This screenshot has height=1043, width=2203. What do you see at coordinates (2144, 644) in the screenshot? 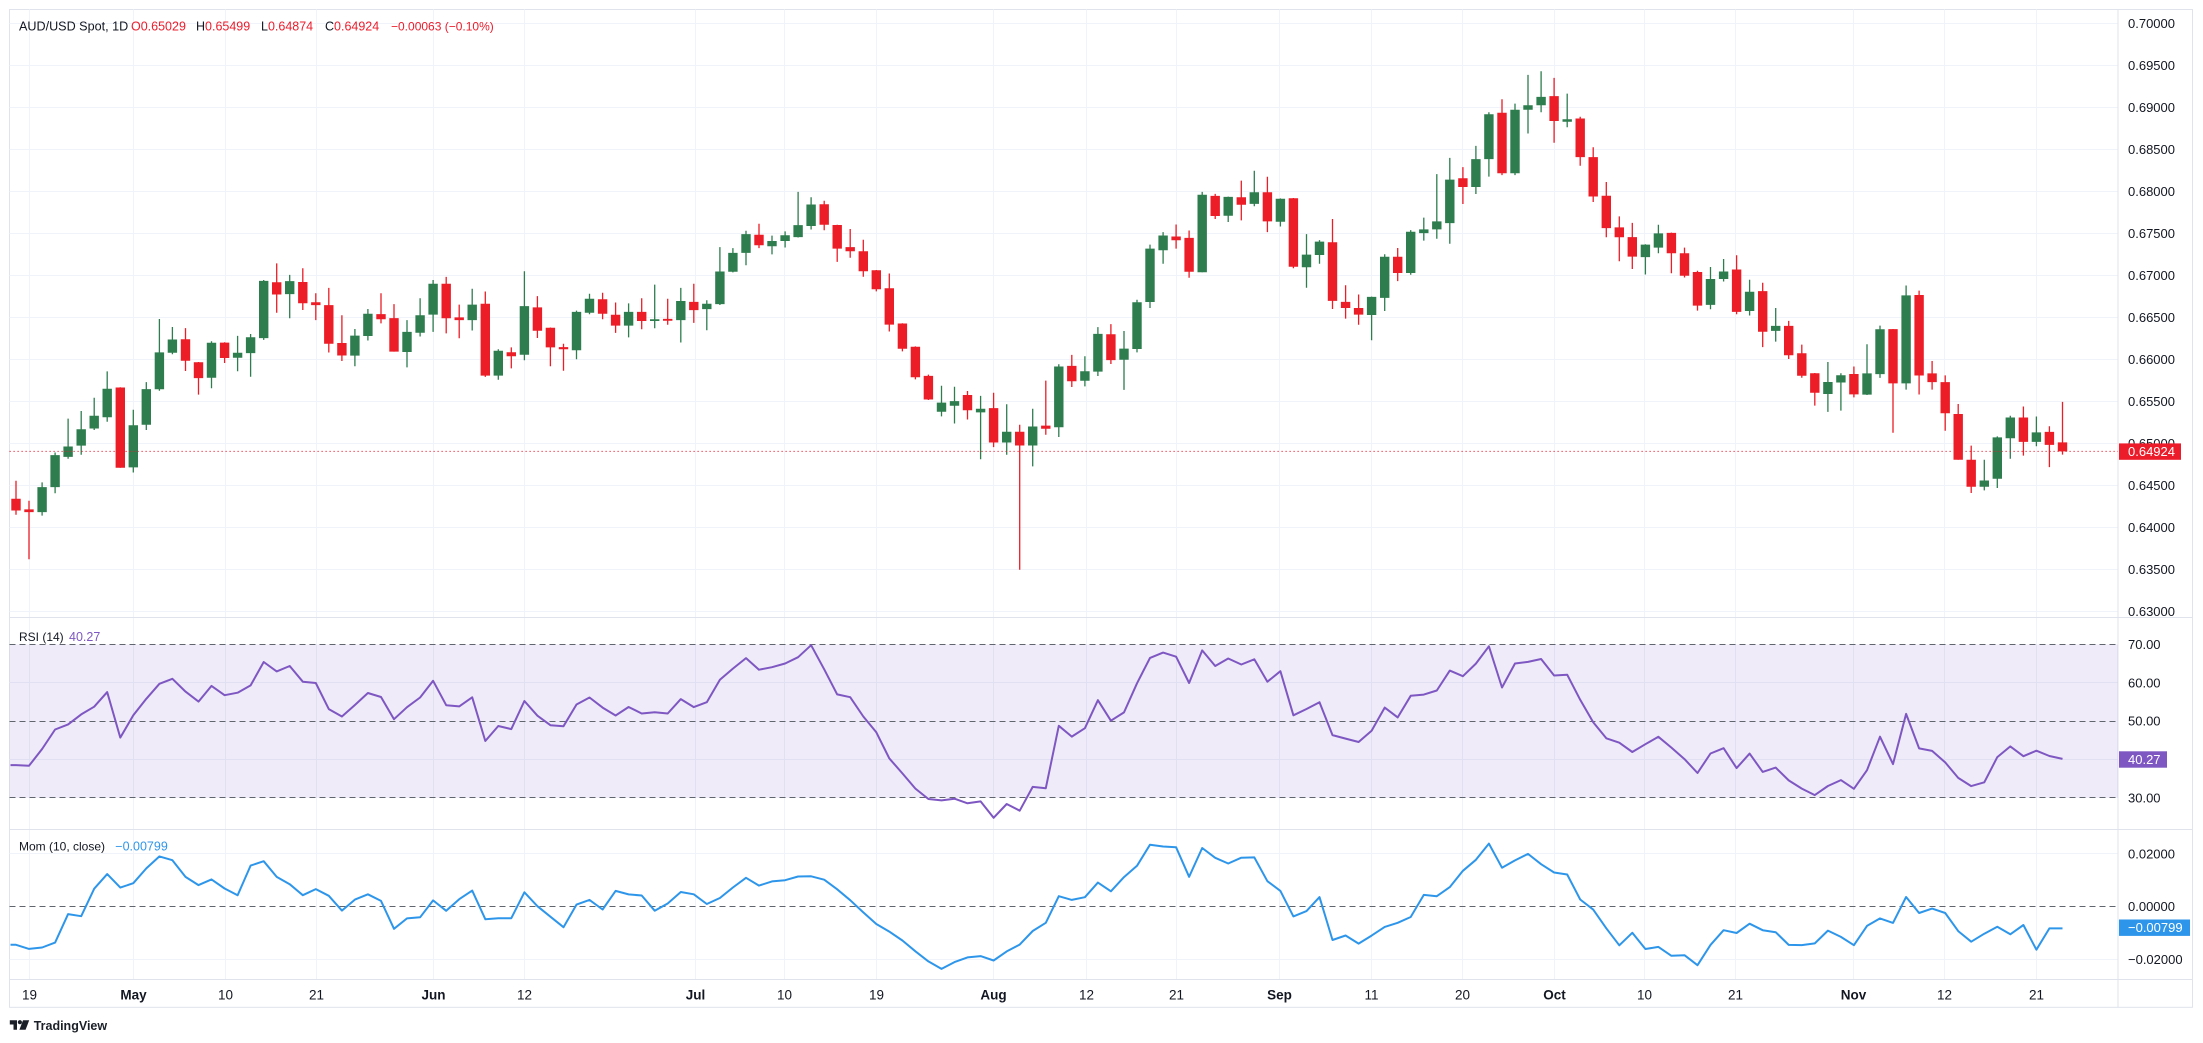
I see `svg-text: 70.00` at bounding box center [2144, 644].